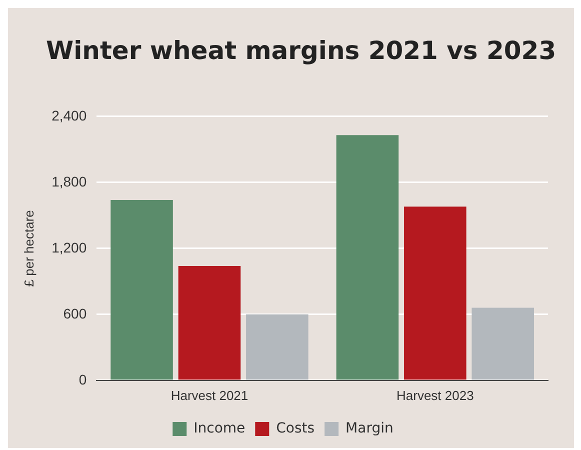  I want to click on y-axis-title: £ per hectare, so click(28, 248).